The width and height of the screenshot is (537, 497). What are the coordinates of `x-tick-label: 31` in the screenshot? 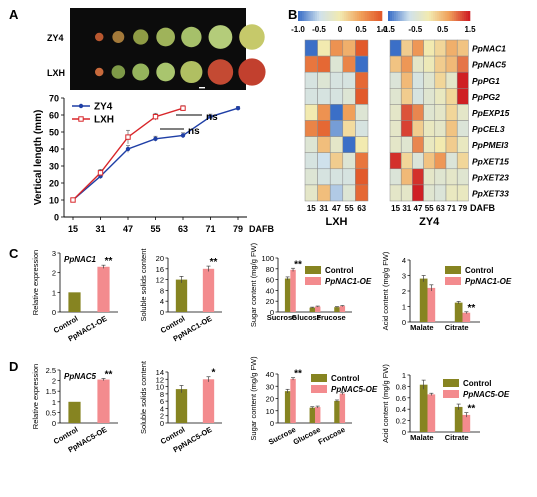 It's located at (100, 229).